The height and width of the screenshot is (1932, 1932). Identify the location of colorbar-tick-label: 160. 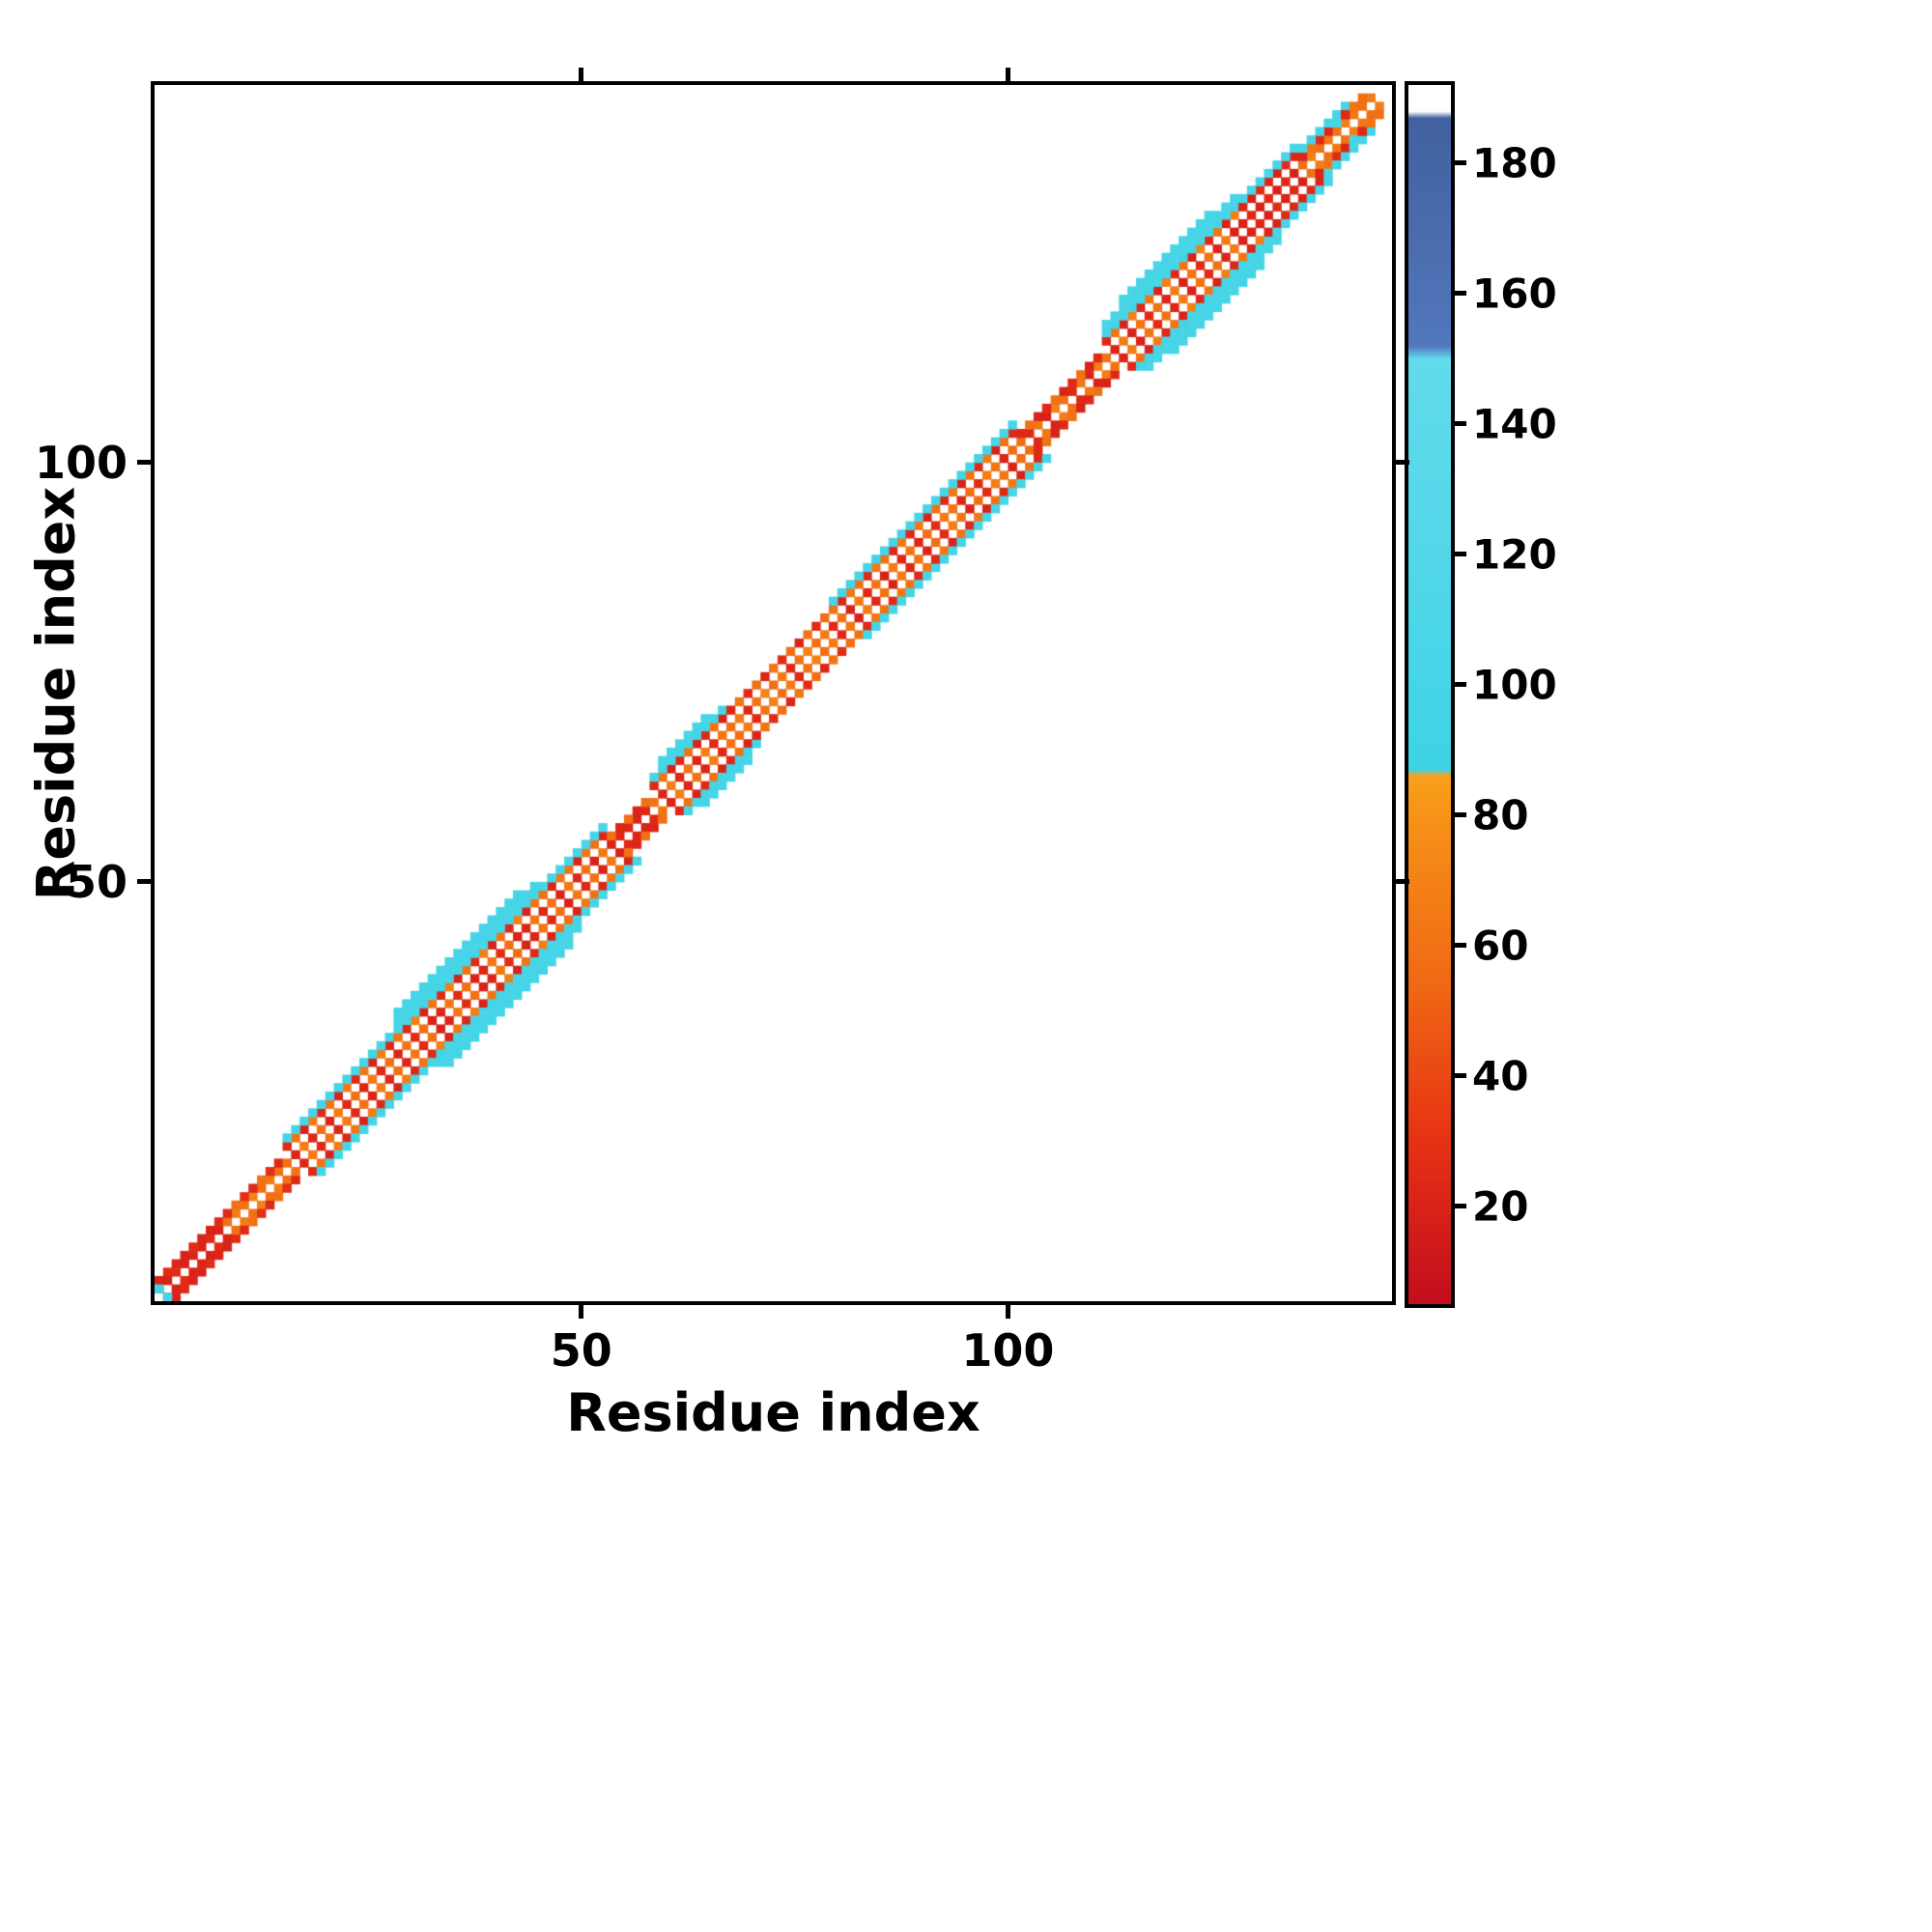
(1514, 294).